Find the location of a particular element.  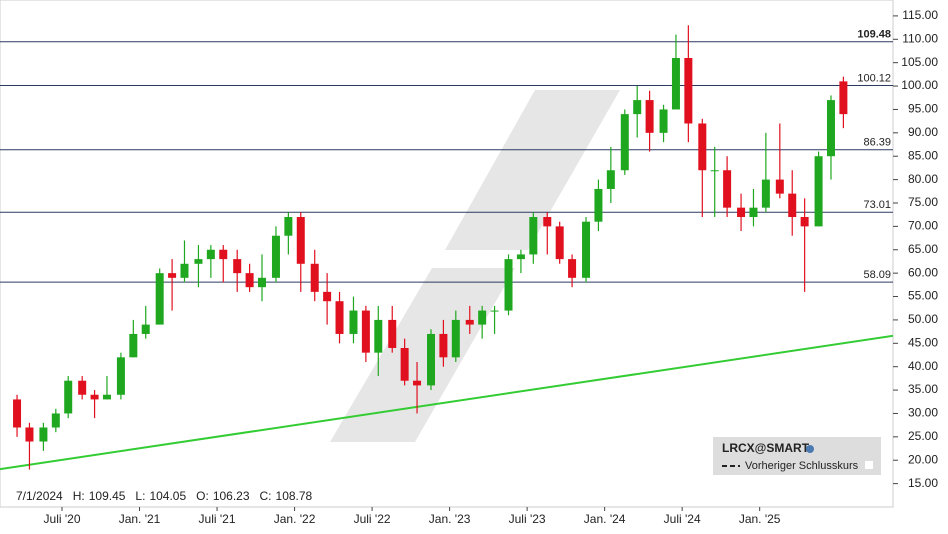

y-tick-label: 25.00 is located at coordinates (923, 436).